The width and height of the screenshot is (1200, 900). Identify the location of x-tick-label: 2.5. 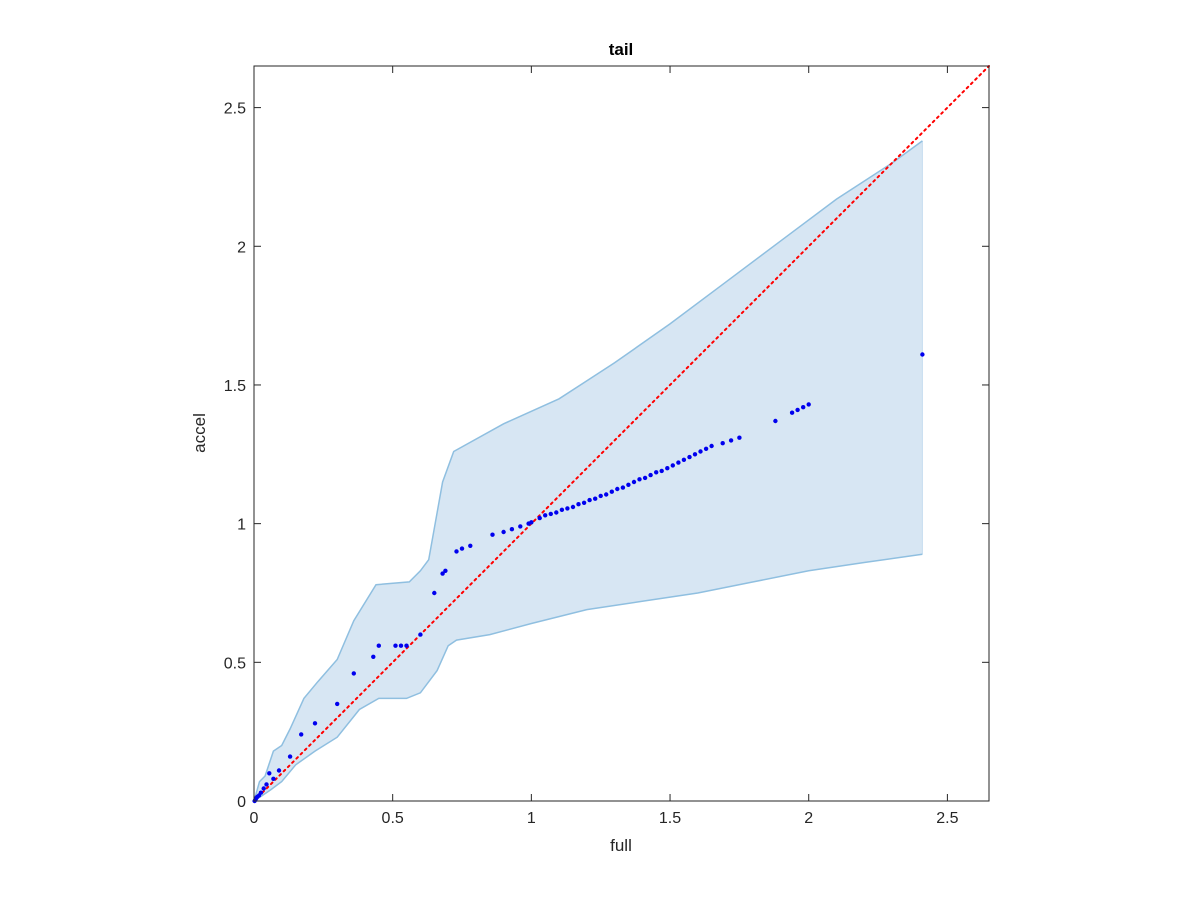
(947, 818).